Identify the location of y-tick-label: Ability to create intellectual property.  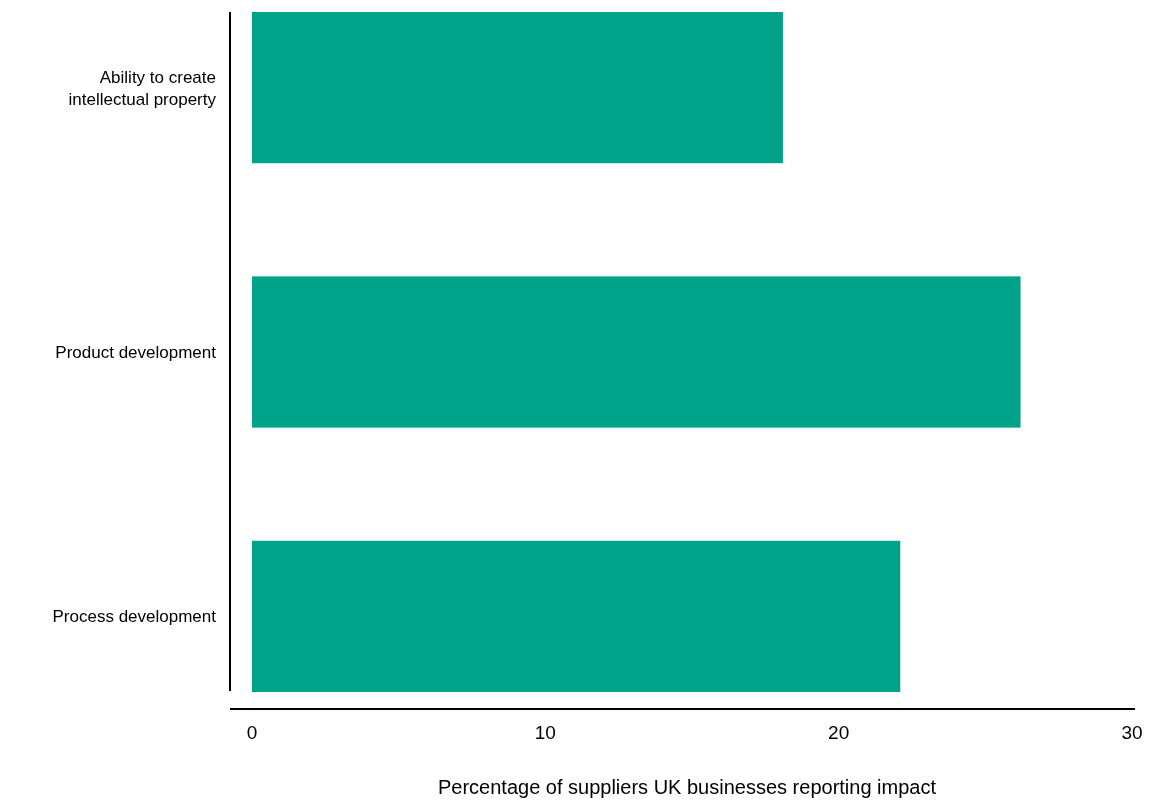
(142, 88).